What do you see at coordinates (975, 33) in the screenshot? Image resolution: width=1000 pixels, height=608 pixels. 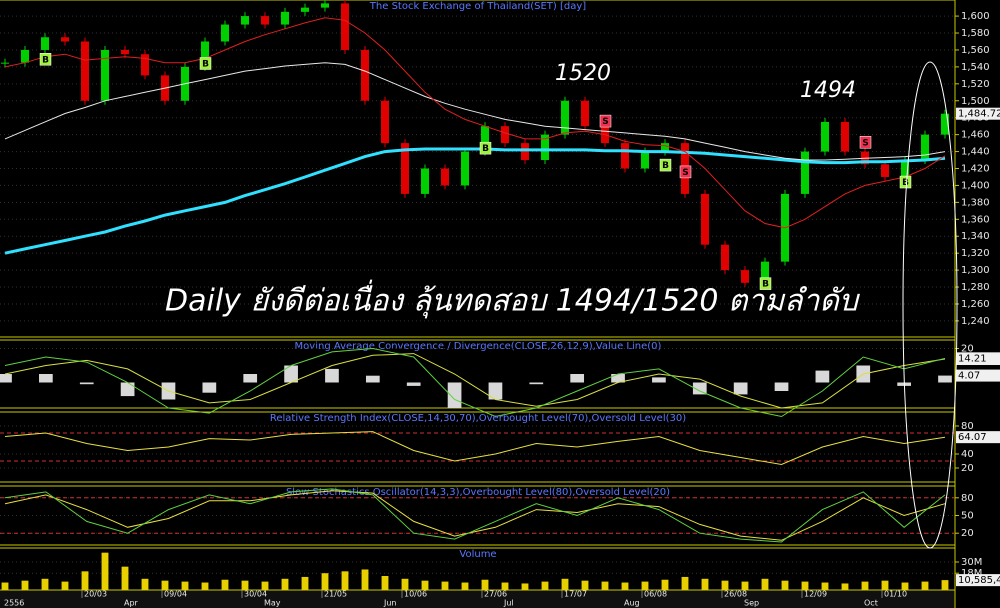 I see `y-tick-label: 1,580` at bounding box center [975, 33].